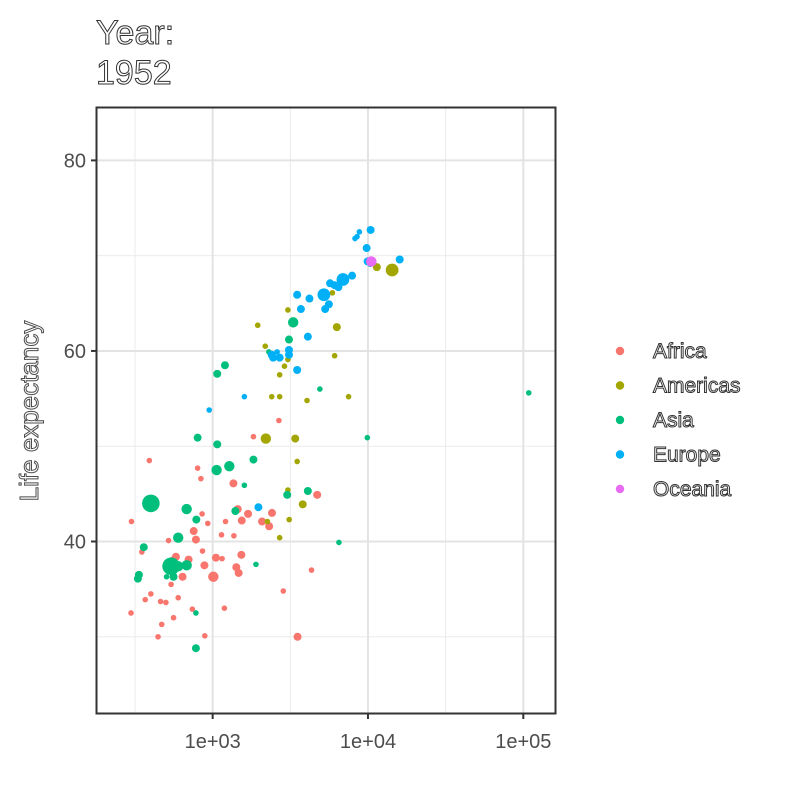 This screenshot has width=792, height=806. I want to click on legend-key-asia, so click(620, 420).